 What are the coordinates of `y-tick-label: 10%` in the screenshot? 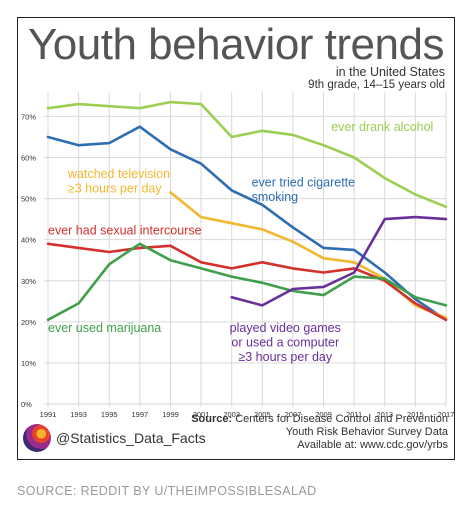 It's located at (28, 363).